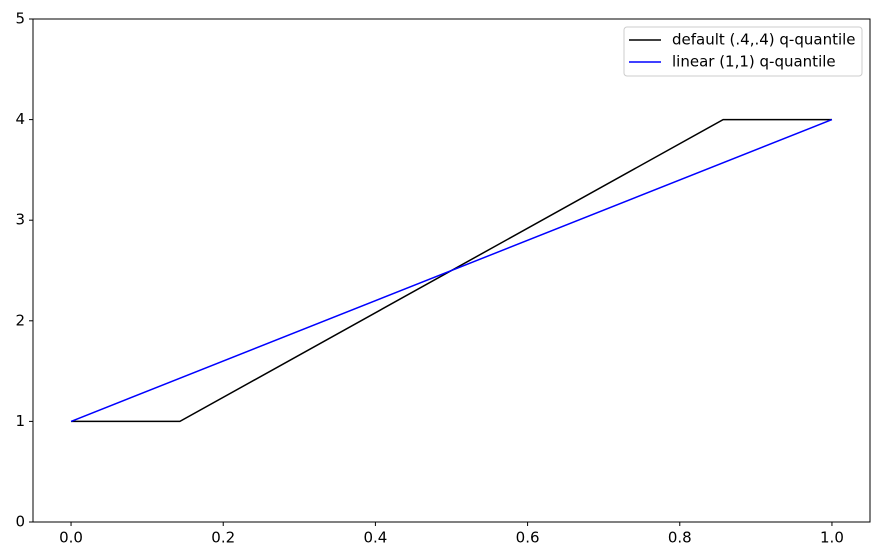 The image size is (887, 554). Describe the element at coordinates (20, 19) in the screenshot. I see `y-tick-label: 5` at that location.